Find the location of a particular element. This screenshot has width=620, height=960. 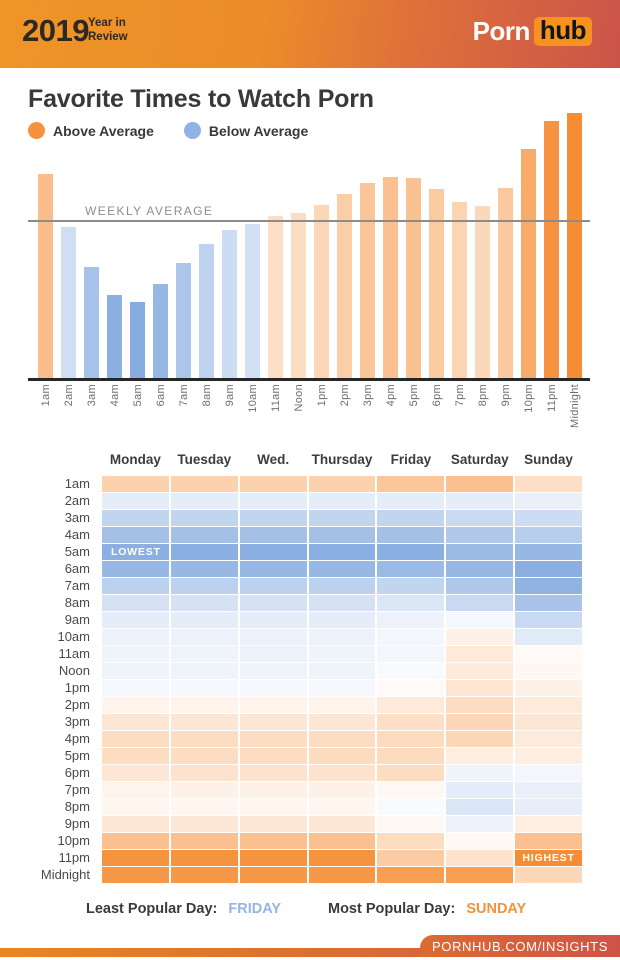

heatmap-cell-saturday-2am is located at coordinates (480, 501).